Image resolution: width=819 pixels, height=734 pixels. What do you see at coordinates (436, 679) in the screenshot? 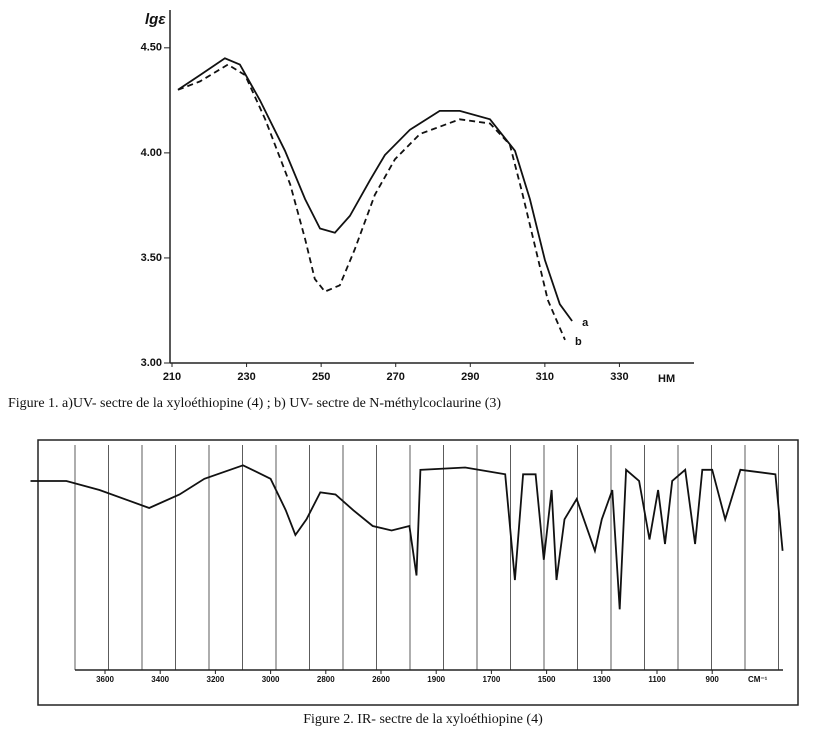
I see `x-tick-label: 1900` at bounding box center [436, 679].